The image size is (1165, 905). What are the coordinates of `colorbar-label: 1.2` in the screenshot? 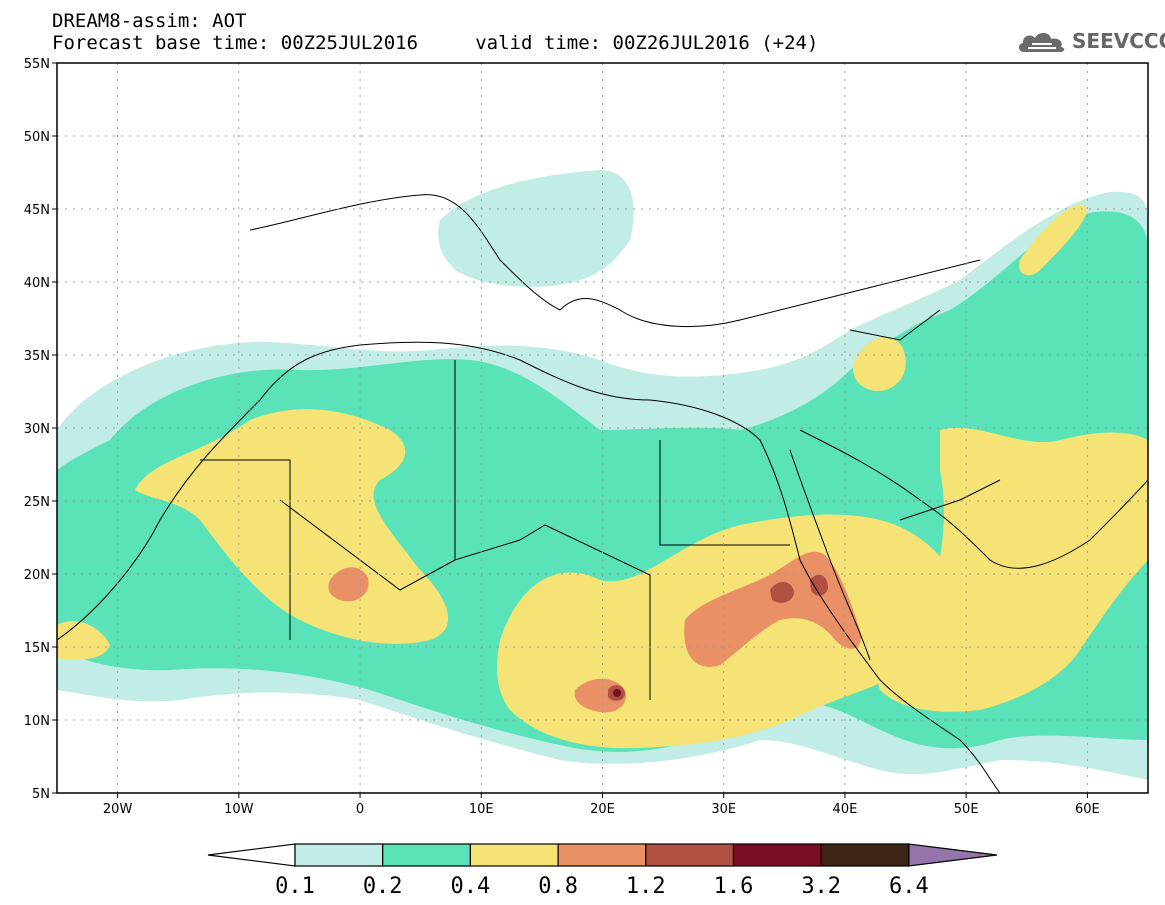 It's located at (646, 886).